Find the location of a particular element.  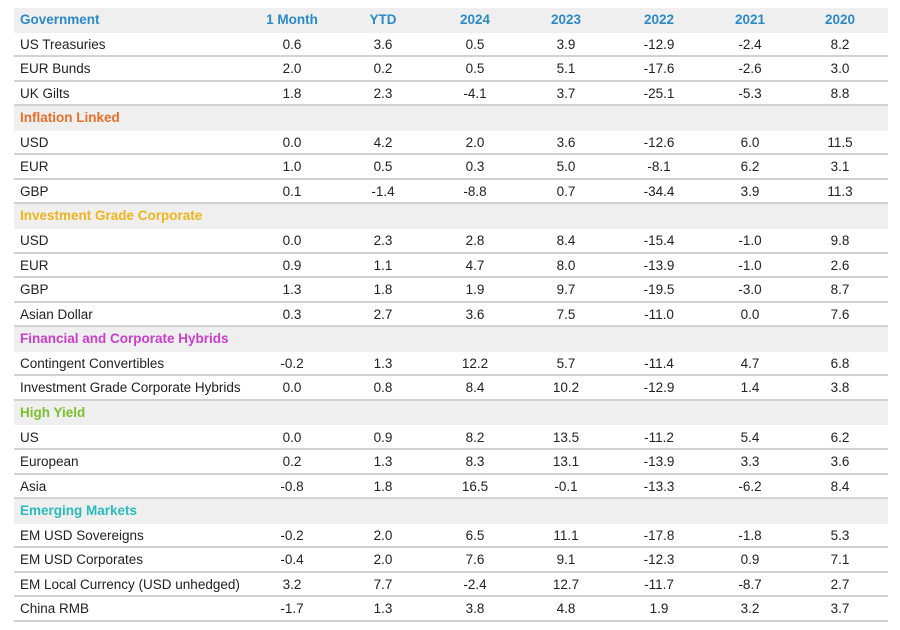

value-cell: 7.7 is located at coordinates (383, 584).